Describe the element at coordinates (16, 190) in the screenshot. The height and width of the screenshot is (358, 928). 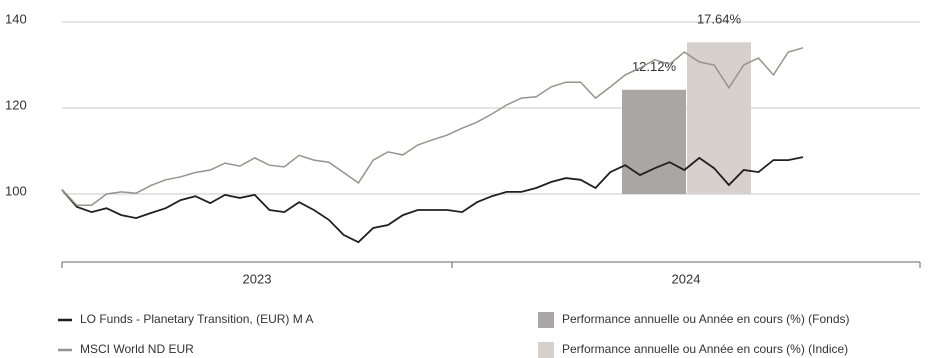
I see `y-tick-label: 100` at that location.